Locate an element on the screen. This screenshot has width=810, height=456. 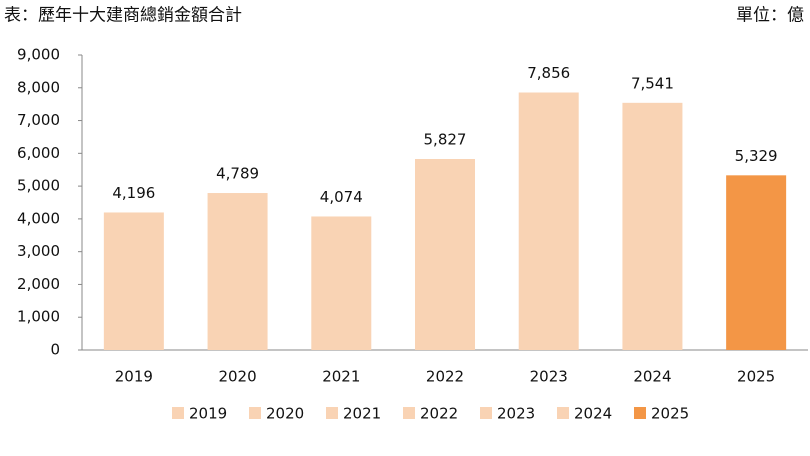
value-label: 7,856 is located at coordinates (548, 73).